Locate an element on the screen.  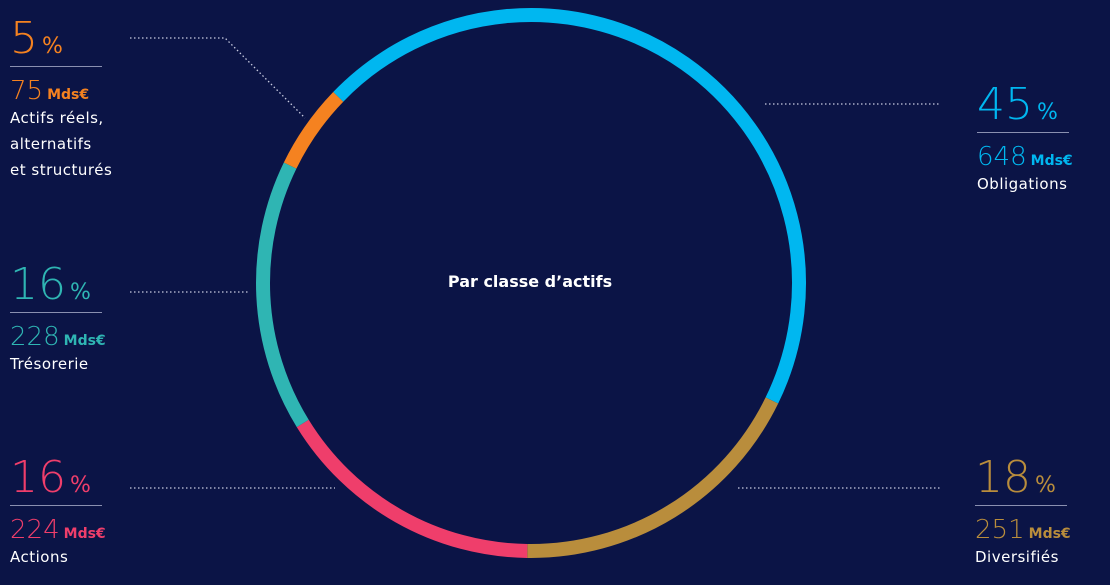
amount-row: 648 Mds€ is located at coordinates (1037, 157).